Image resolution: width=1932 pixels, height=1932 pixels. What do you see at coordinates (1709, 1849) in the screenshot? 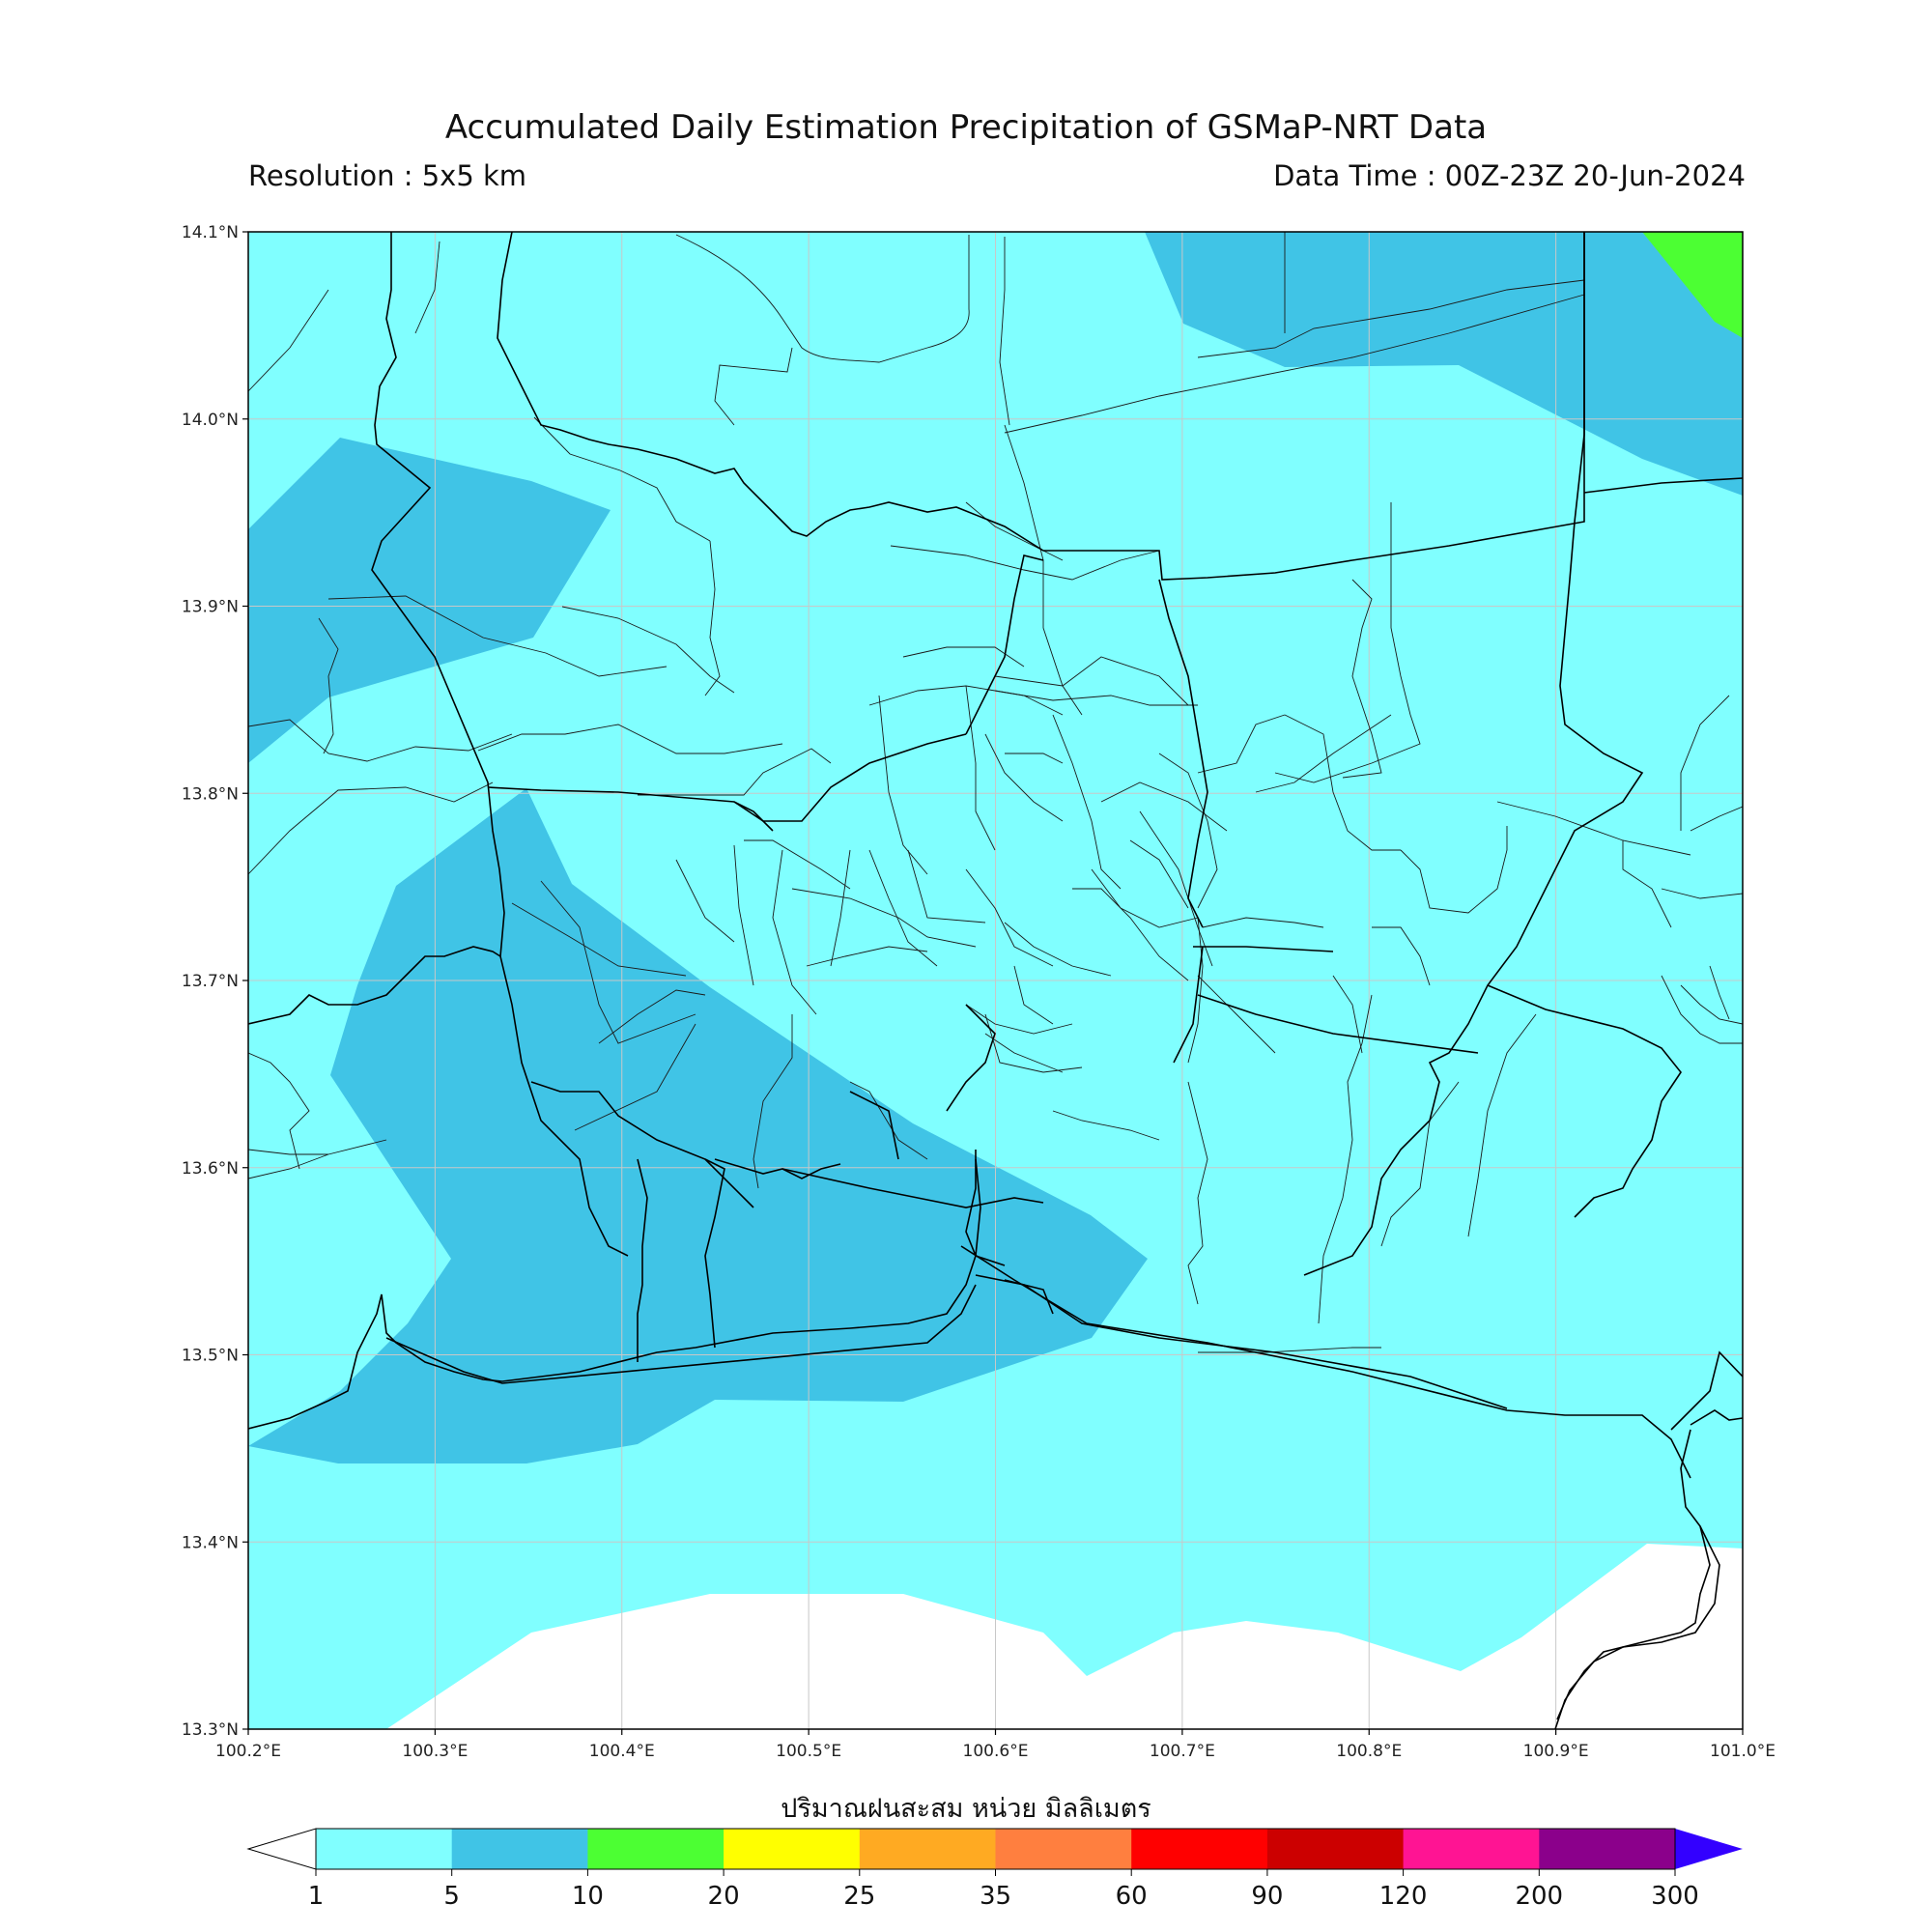
I see `colorbar-over-arrow` at bounding box center [1709, 1849].